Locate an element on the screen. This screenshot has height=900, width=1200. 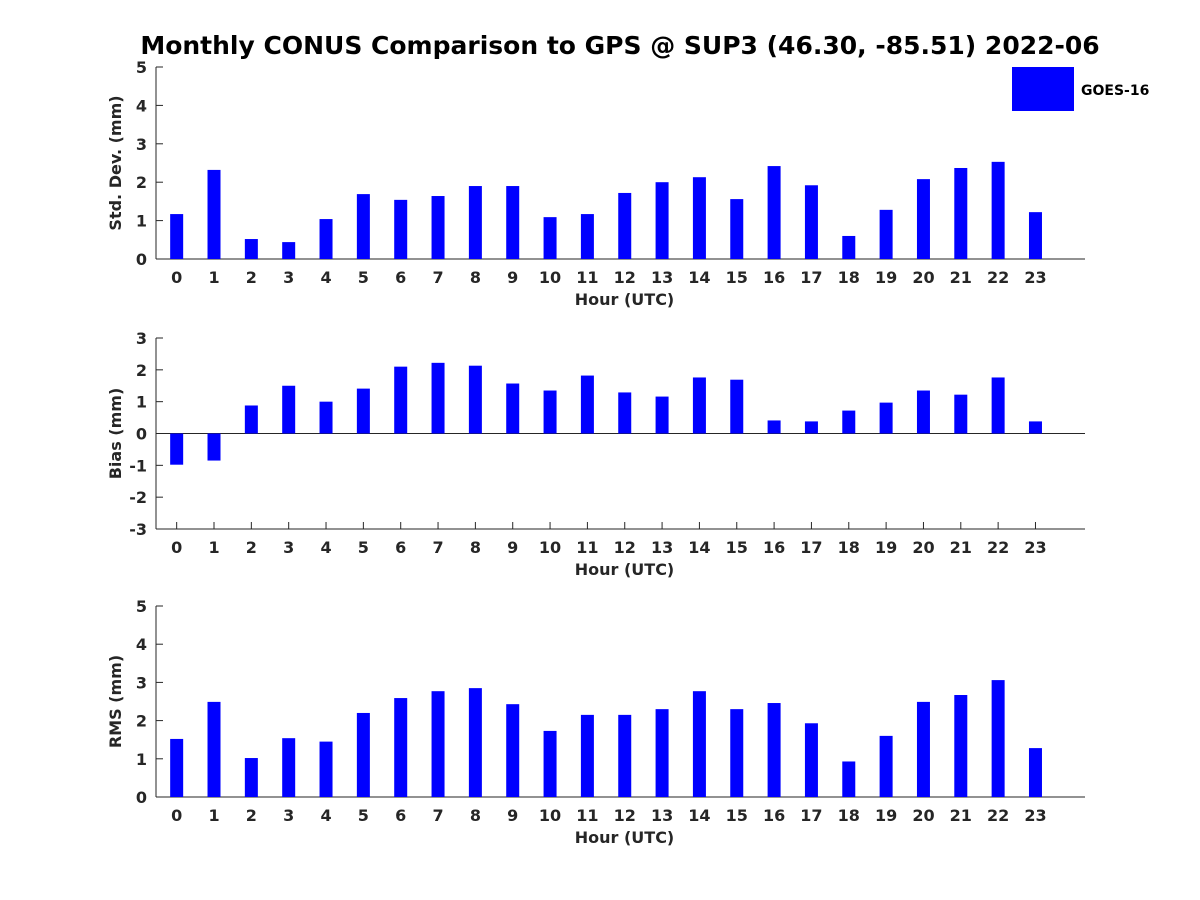
x-tick-label: 10 is located at coordinates (550, 815).